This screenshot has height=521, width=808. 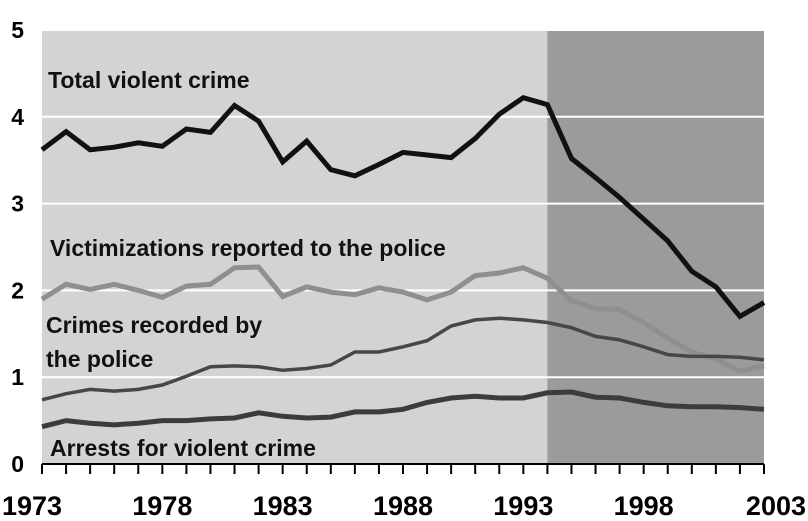 What do you see at coordinates (403, 506) in the screenshot?
I see `x-tick-label: 1988` at bounding box center [403, 506].